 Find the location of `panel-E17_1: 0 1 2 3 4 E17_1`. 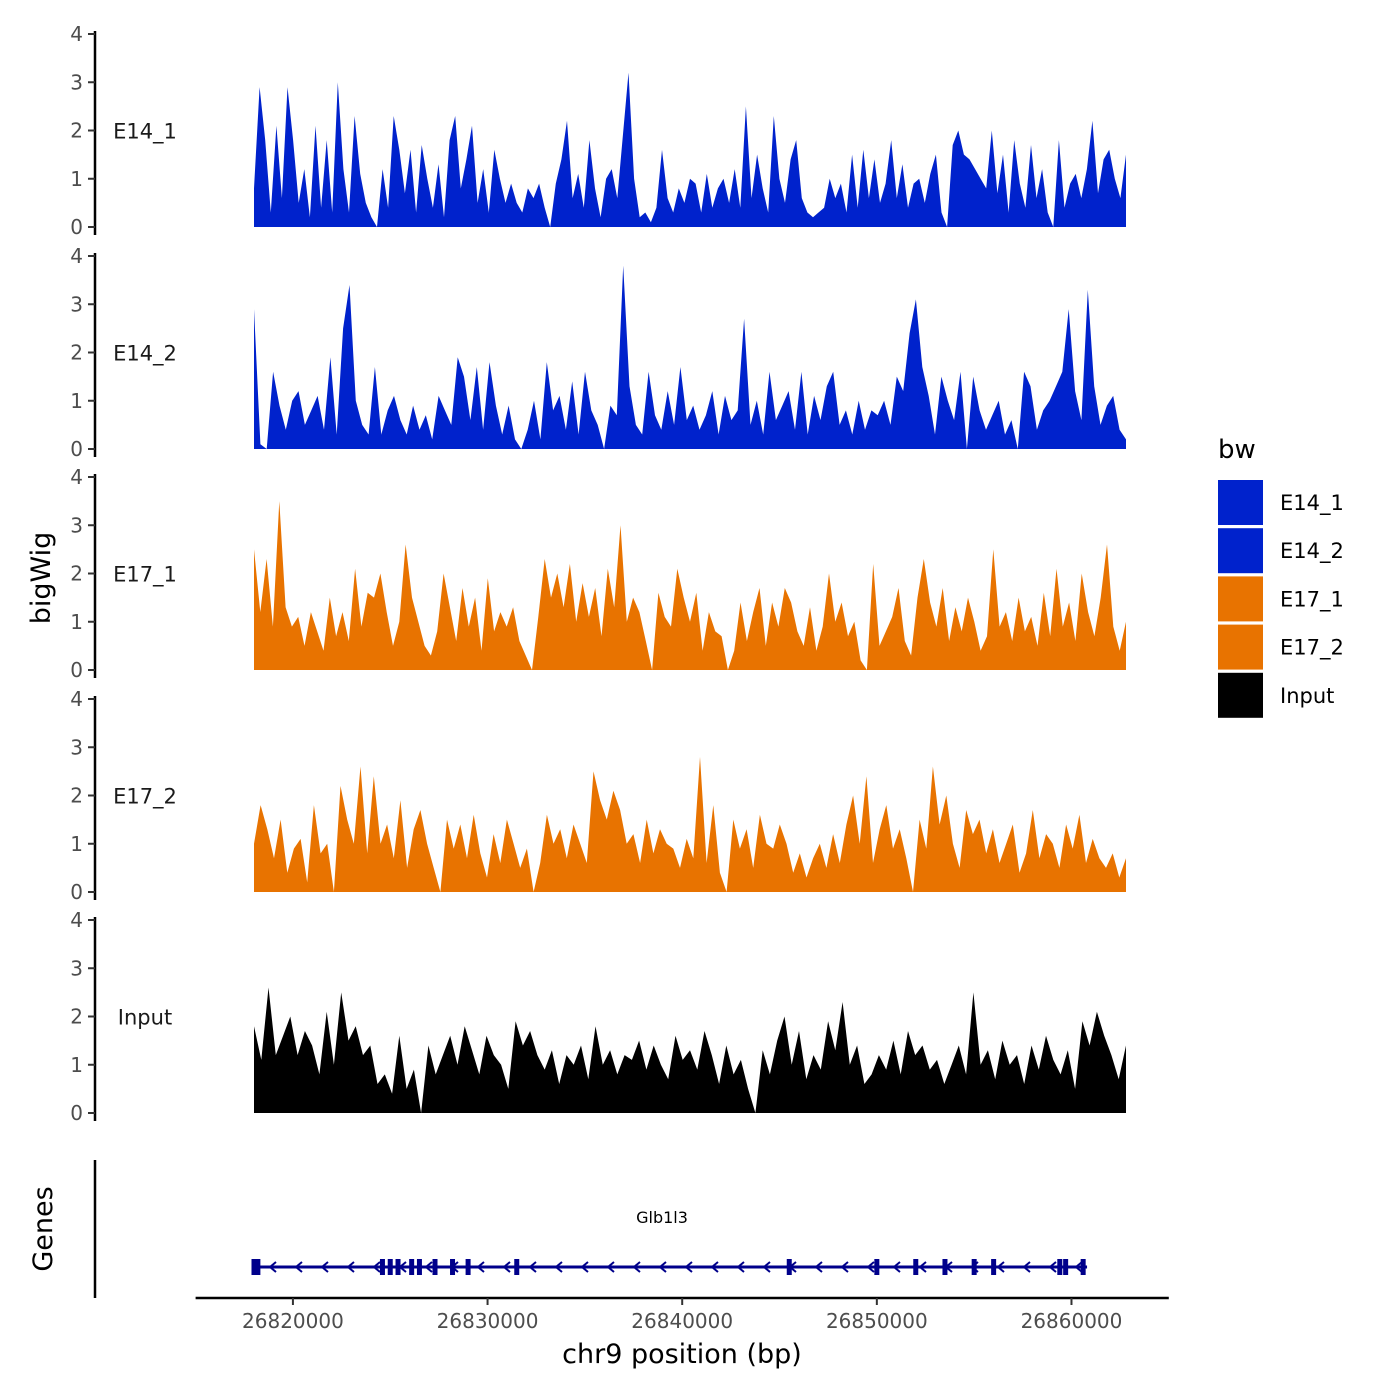

panel-E17_1: 0 1 2 3 4 E17_1 is located at coordinates (598, 573).